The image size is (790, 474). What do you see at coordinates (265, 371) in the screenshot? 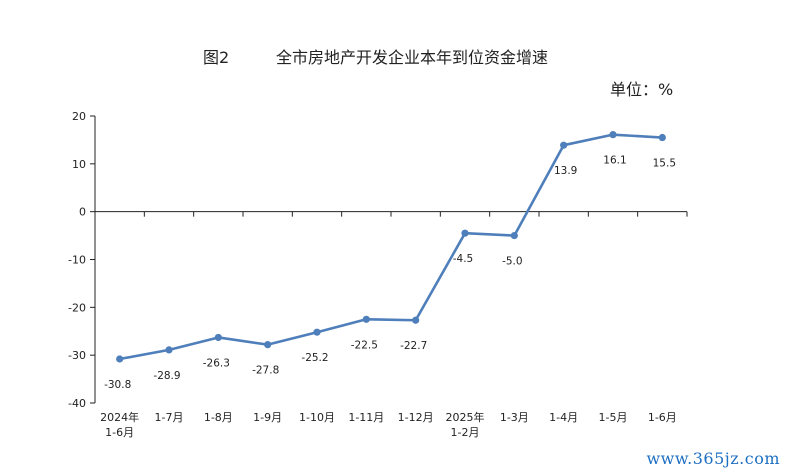
I see `data-label: -27.8` at bounding box center [265, 371].